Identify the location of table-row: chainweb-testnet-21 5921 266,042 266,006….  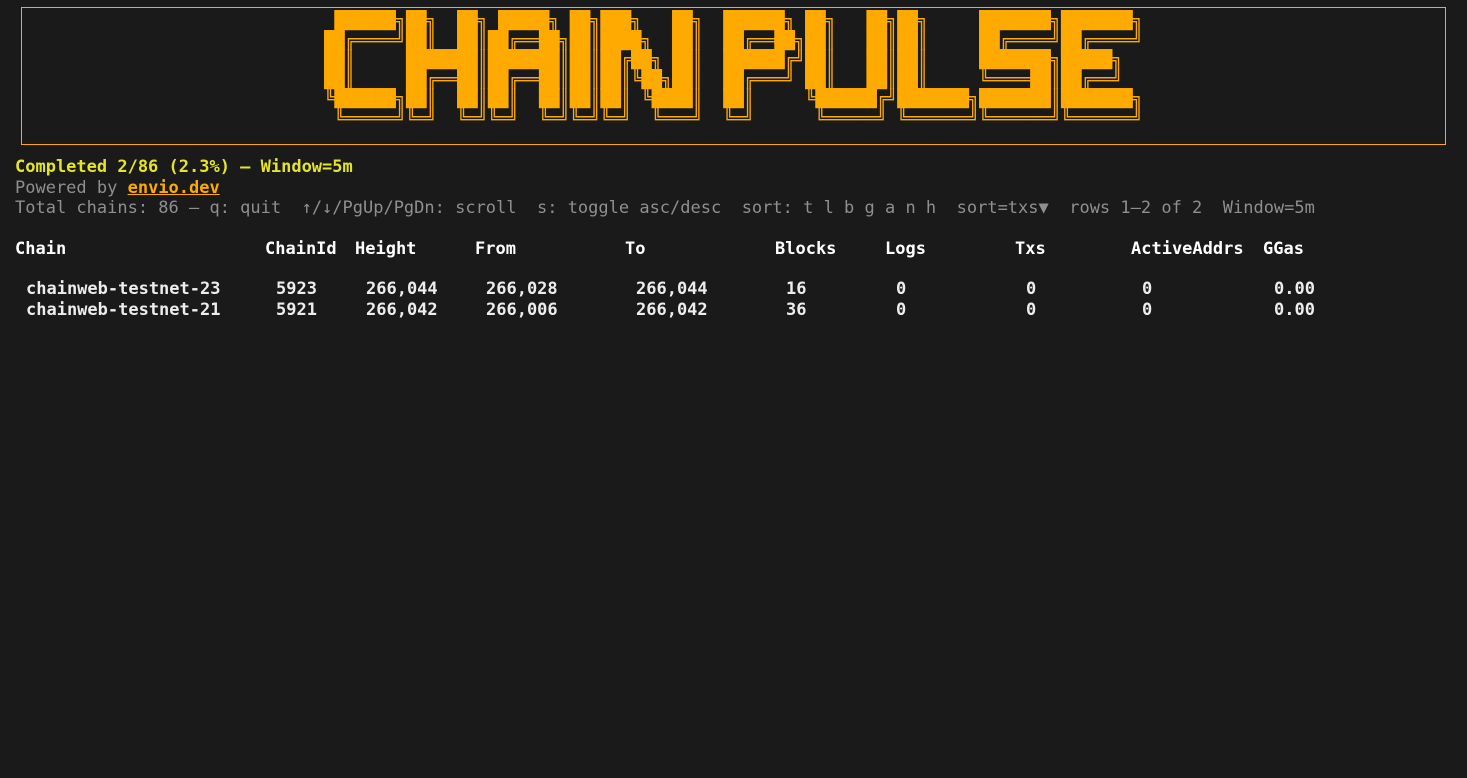
(741, 310).